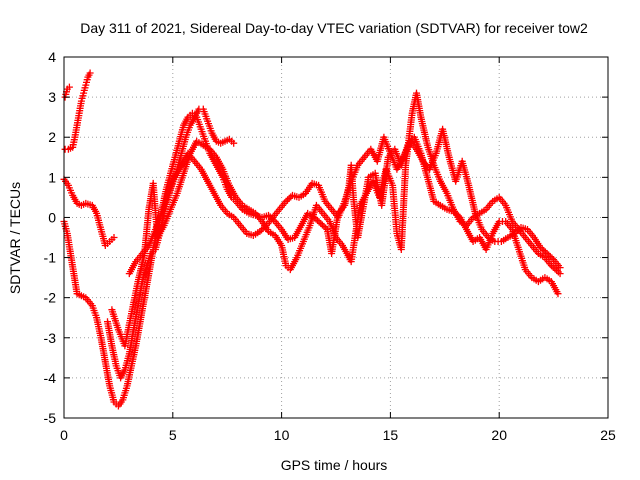 This screenshot has height=480, width=640. Describe the element at coordinates (50, 258) in the screenshot. I see `y-tick-label: -1` at that location.